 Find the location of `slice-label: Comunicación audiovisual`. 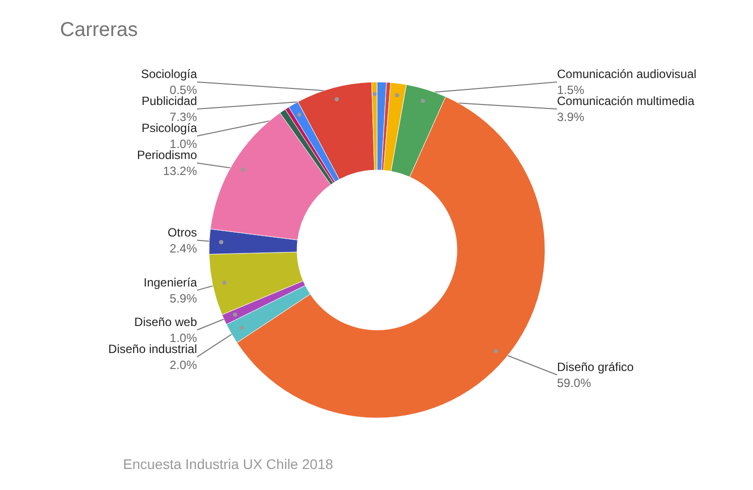

slice-label: Comunicación audiovisual is located at coordinates (626, 74).